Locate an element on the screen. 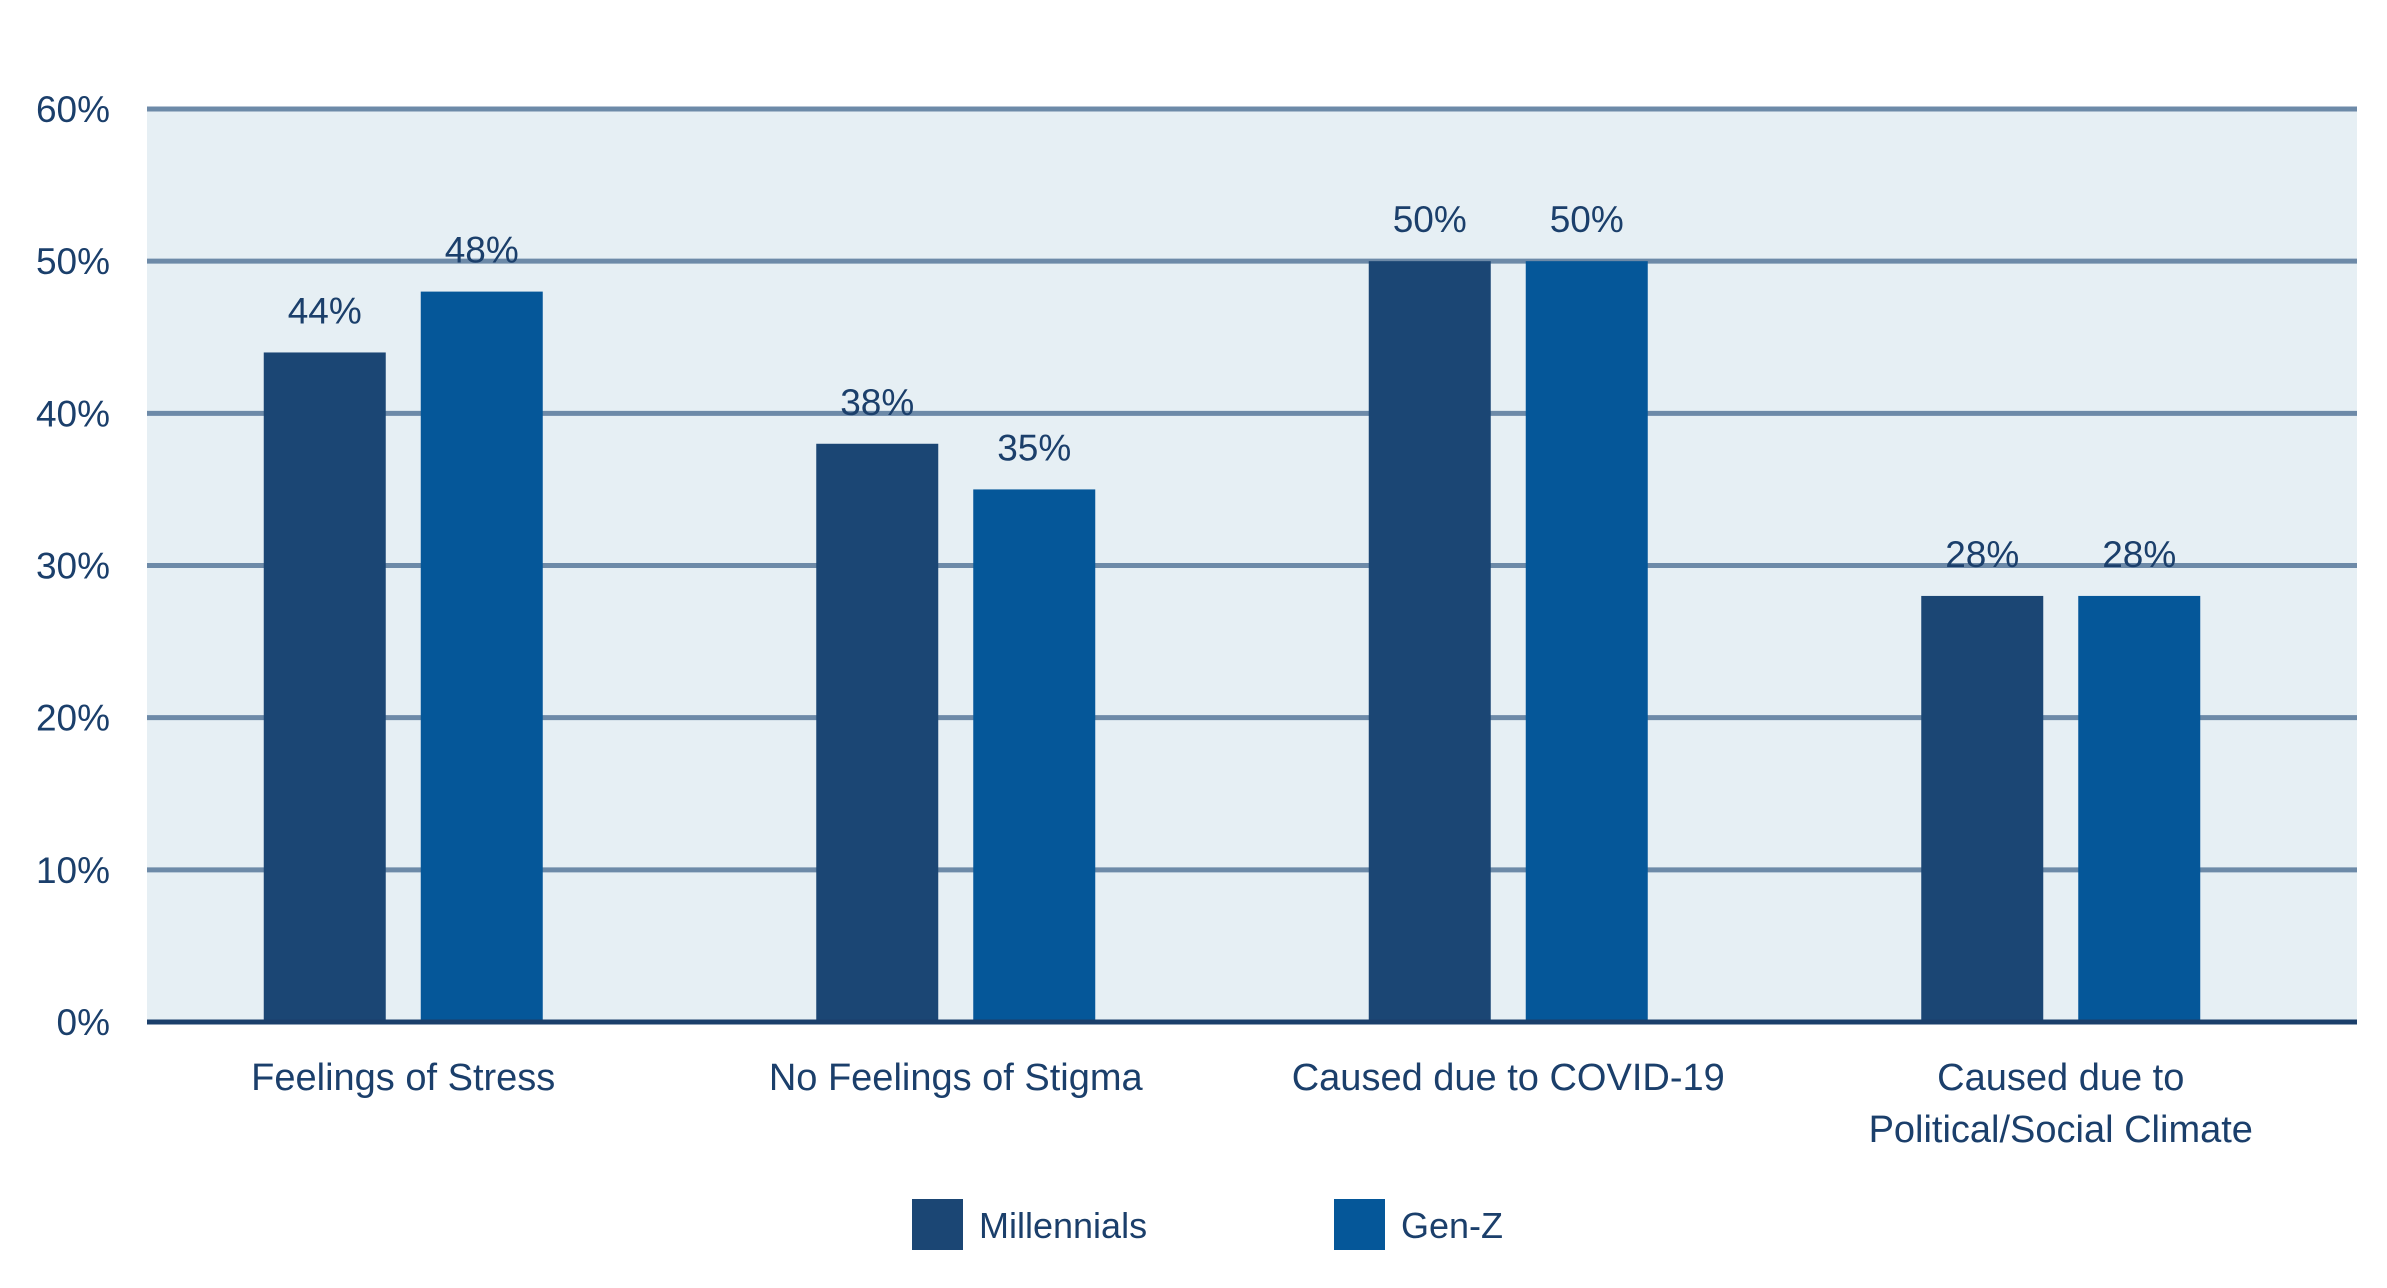  y-tick-label: 40% is located at coordinates (73, 413).